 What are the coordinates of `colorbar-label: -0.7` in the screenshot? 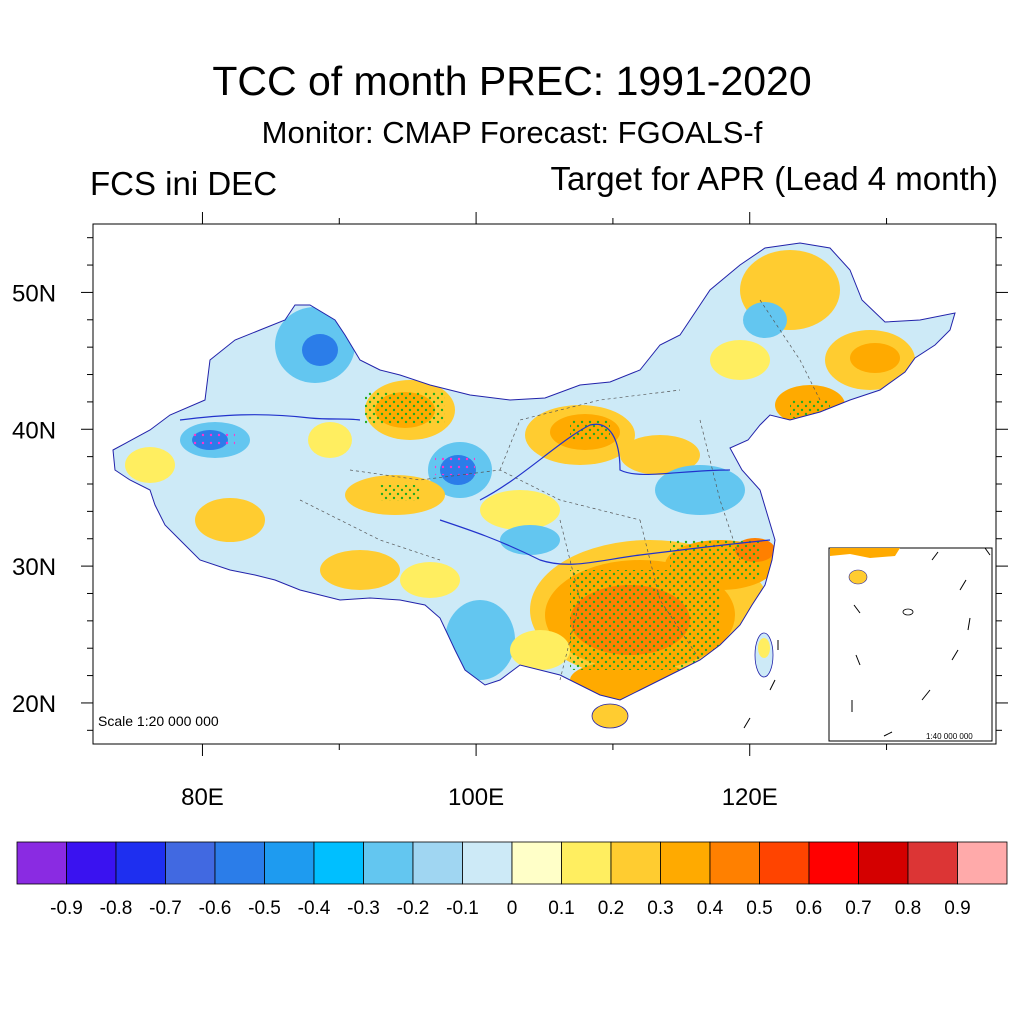 It's located at (165, 908).